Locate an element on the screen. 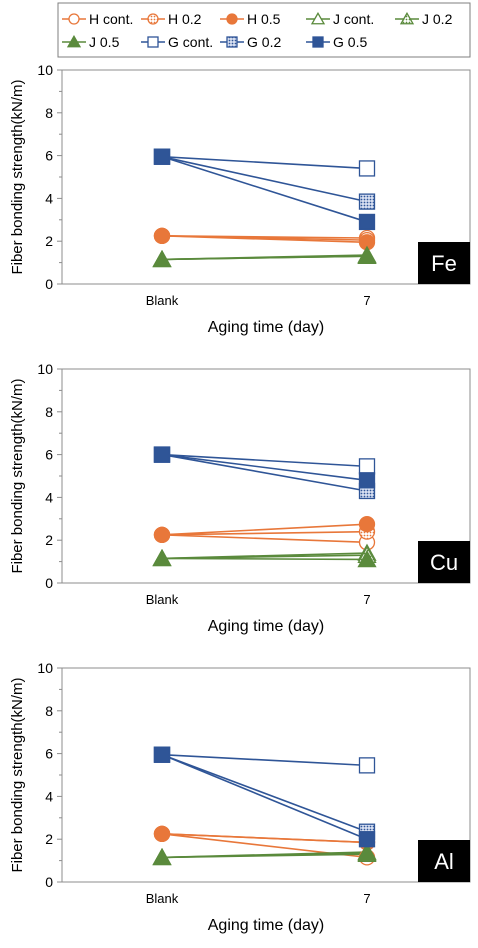 Image resolution: width=478 pixels, height=948 pixels. element-badge-label: Al is located at coordinates (444, 861).